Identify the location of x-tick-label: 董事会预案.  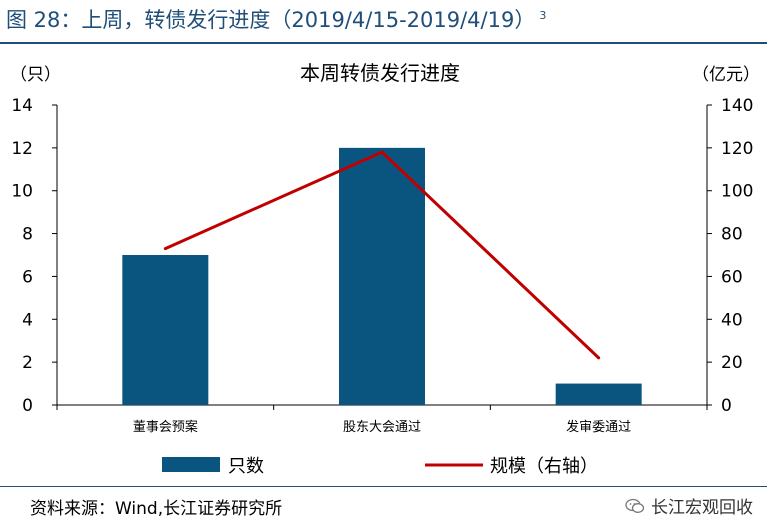
(165, 427).